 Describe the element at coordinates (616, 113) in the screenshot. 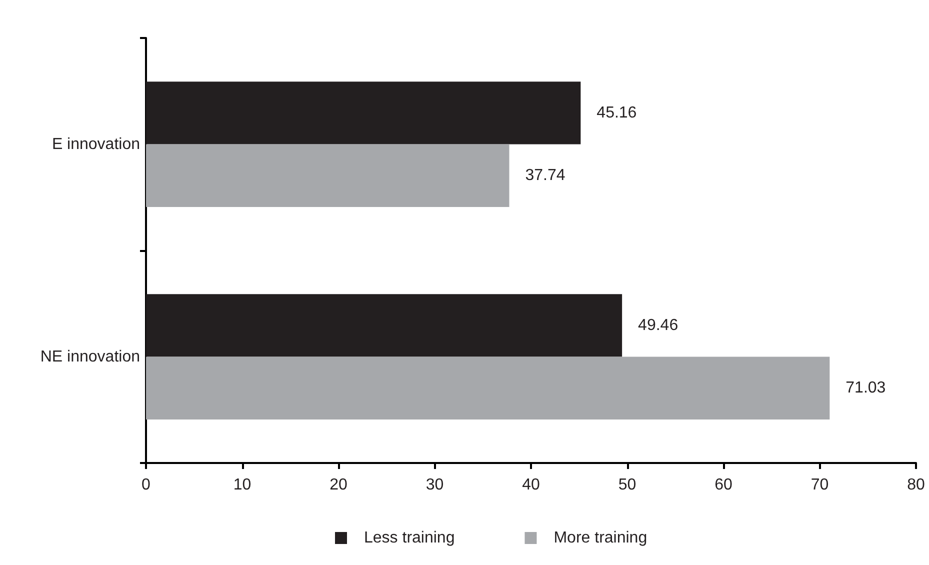

I see `data-label: 45.16` at that location.